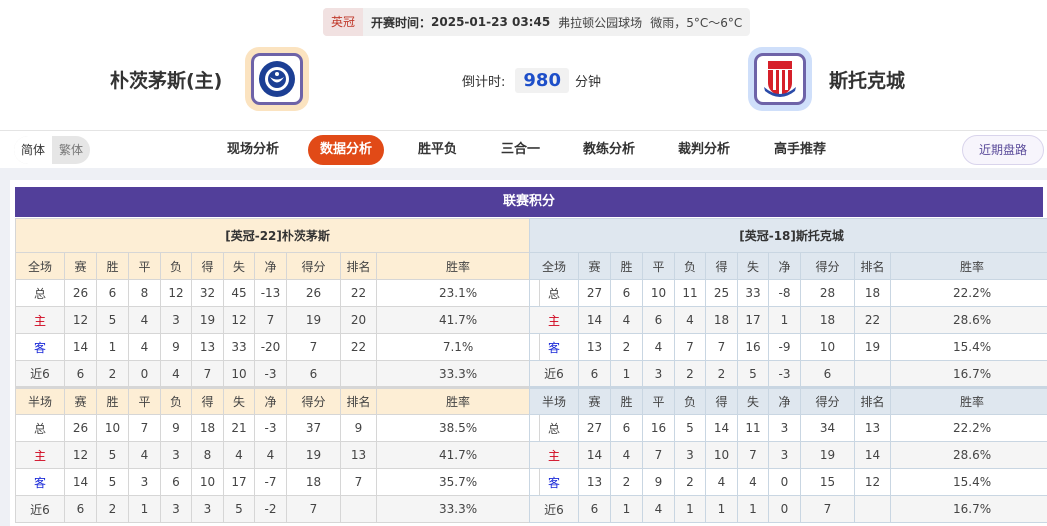 The image size is (1047, 526). I want to click on tab-coach-analysis: 教练分析, so click(609, 149).